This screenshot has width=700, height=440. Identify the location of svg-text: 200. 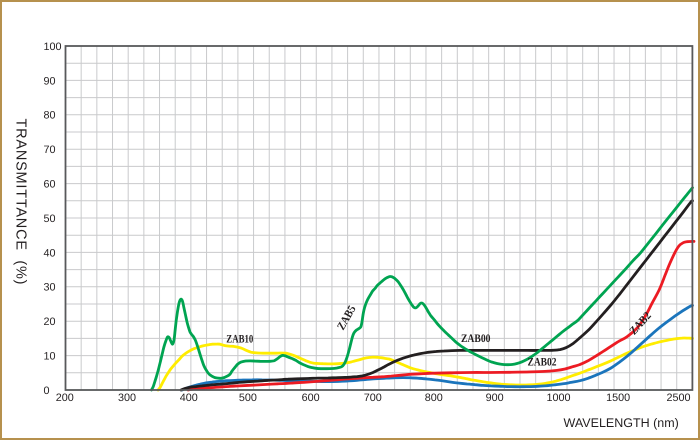
(65, 398).